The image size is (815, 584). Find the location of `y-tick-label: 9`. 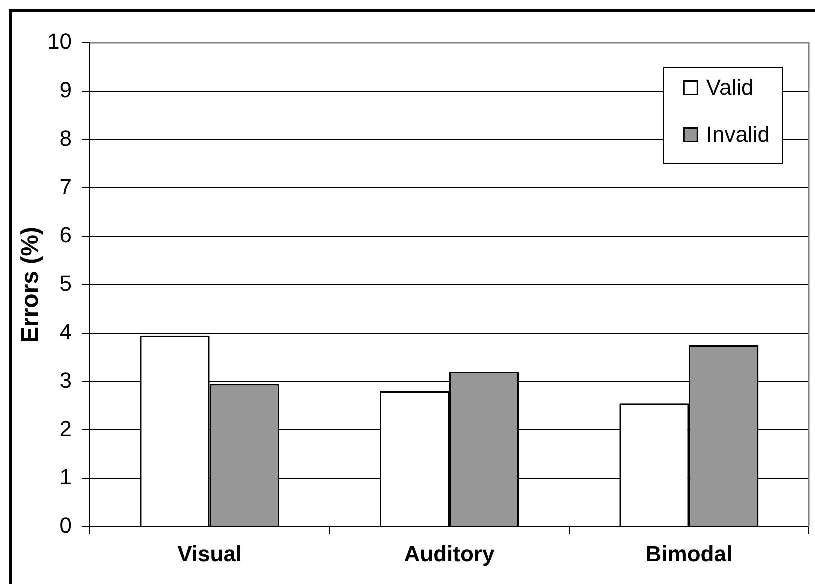

y-tick-label: 9 is located at coordinates (66, 89).